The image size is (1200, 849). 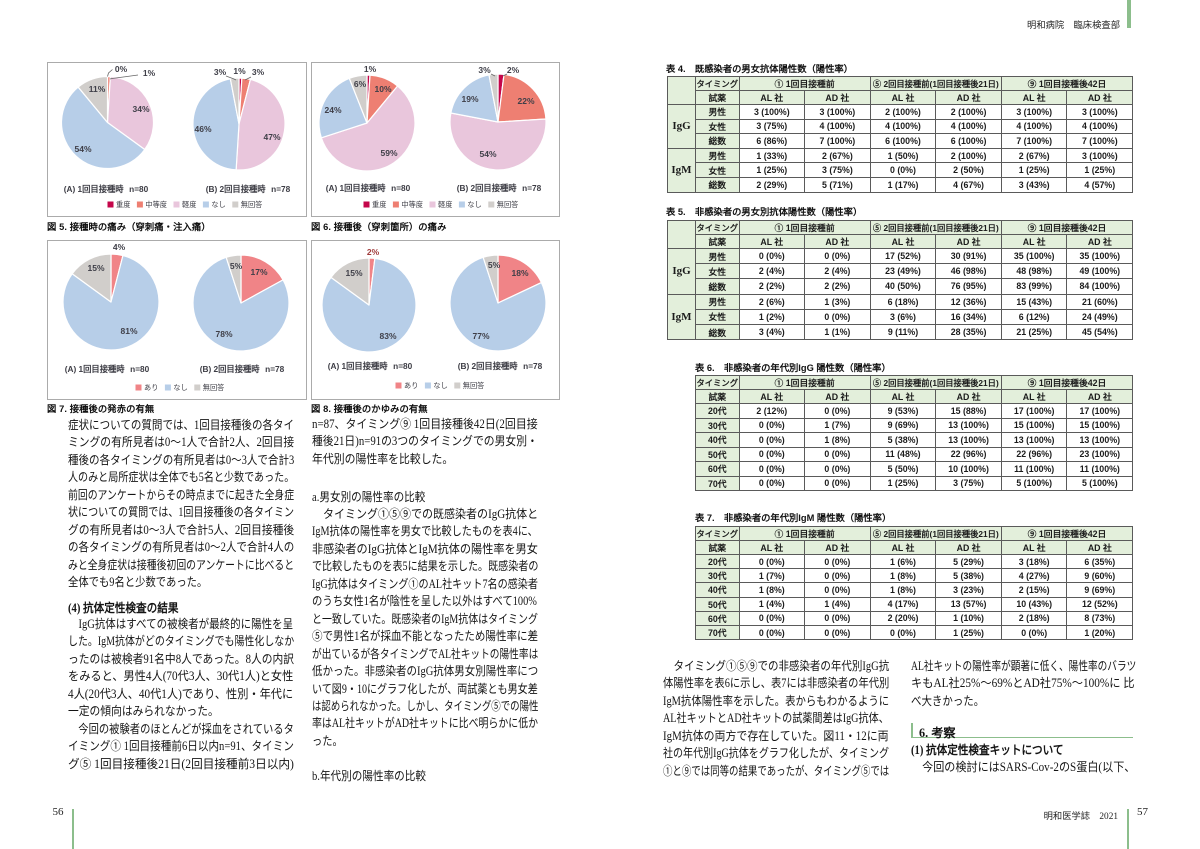 What do you see at coordinates (258, 272) in the screenshot?
I see `svg-text: 17%` at bounding box center [258, 272].